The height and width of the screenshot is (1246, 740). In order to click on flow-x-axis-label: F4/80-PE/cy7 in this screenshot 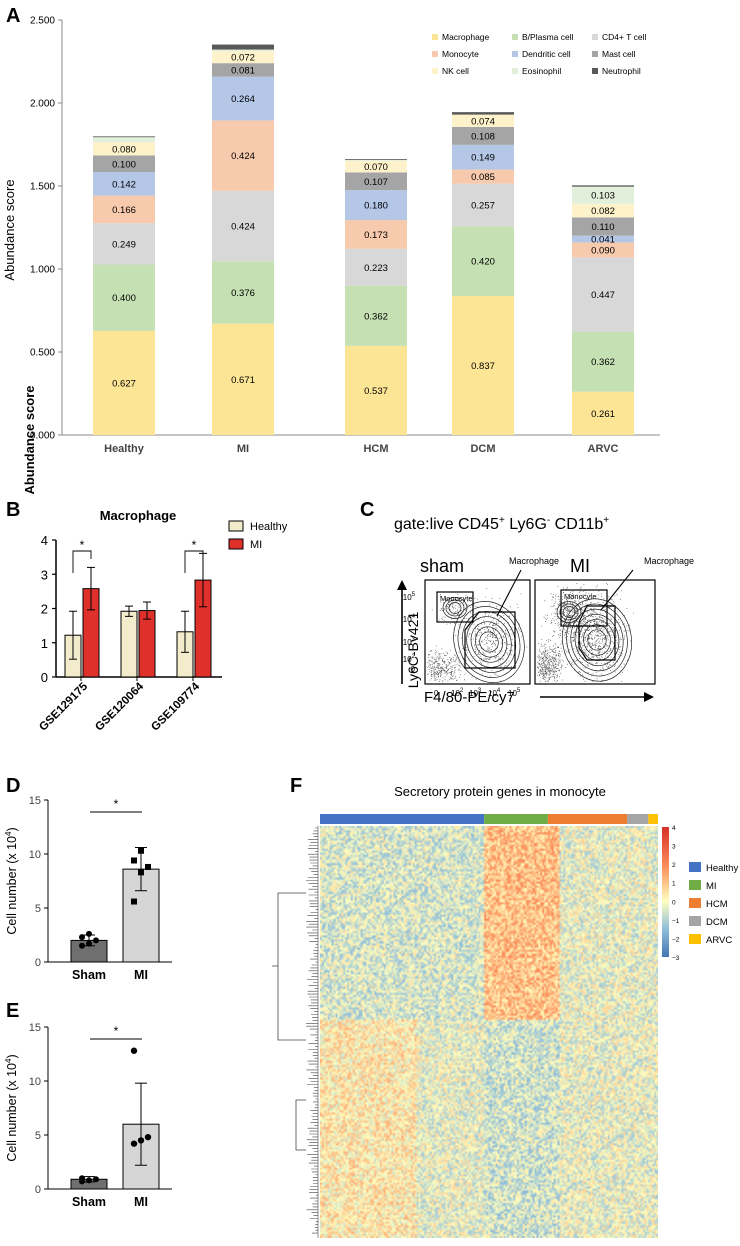, I will do `click(469, 697)`.